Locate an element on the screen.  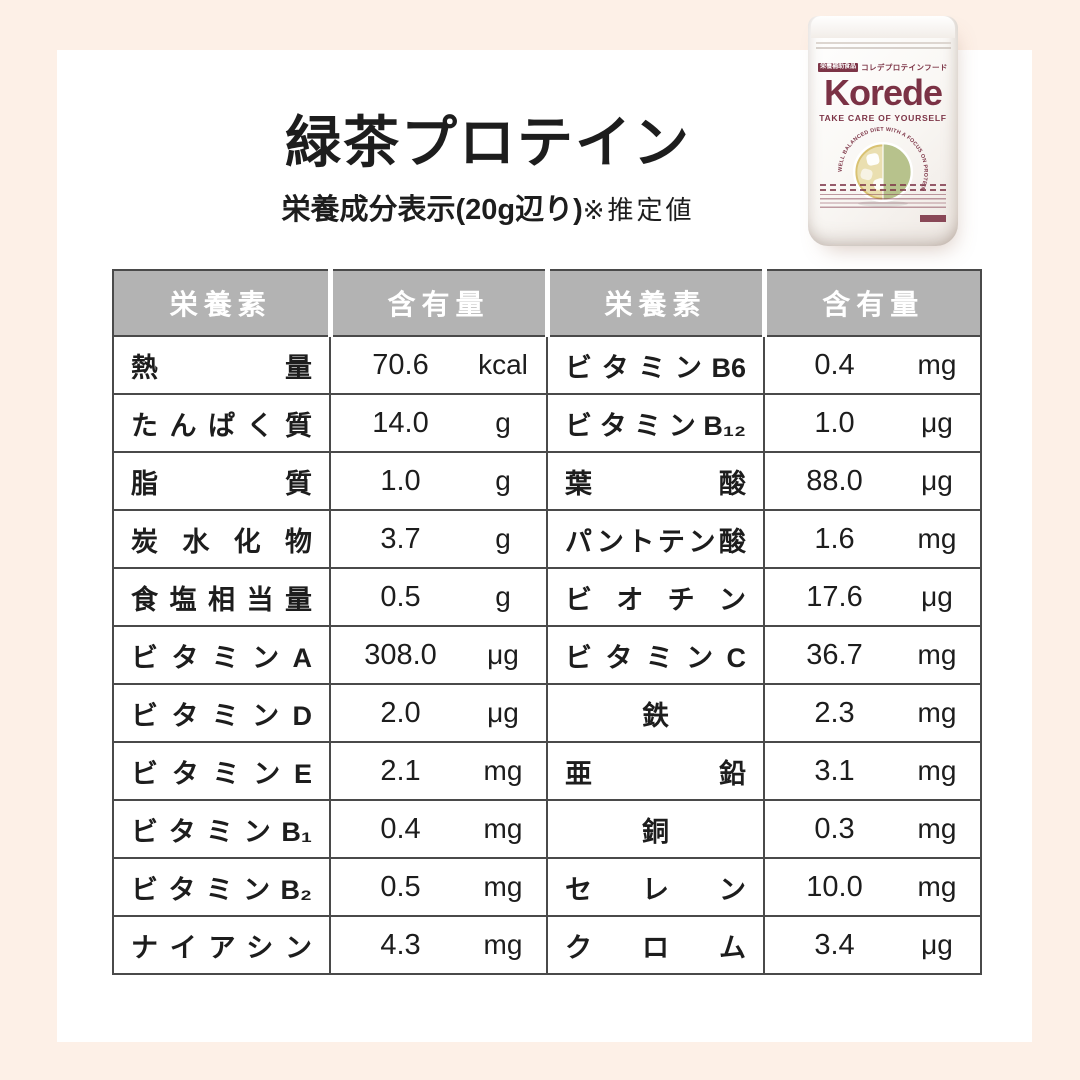
circle-shadow is located at coordinates (883, 203).